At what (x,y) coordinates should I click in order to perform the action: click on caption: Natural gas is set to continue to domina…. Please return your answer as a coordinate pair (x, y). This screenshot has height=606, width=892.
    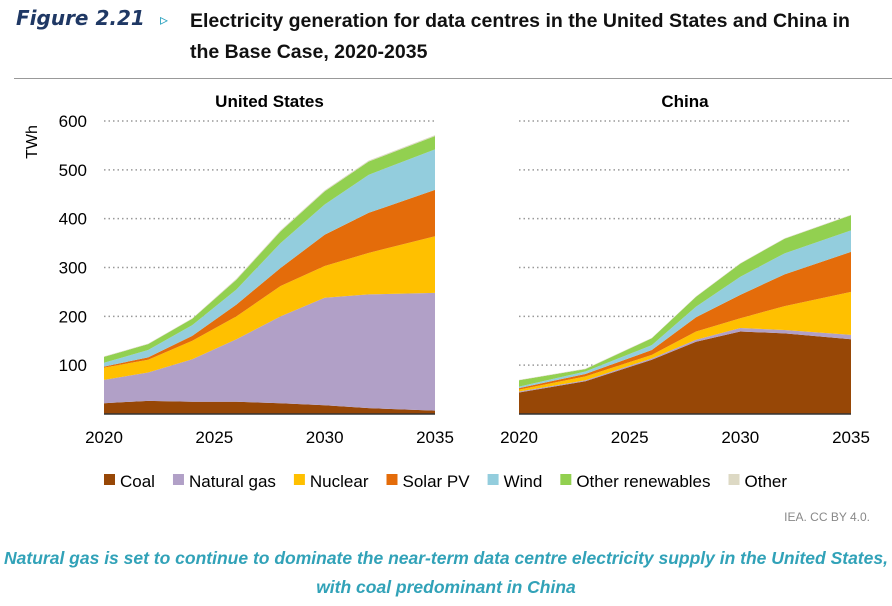
    Looking at the image, I should click on (446, 572).